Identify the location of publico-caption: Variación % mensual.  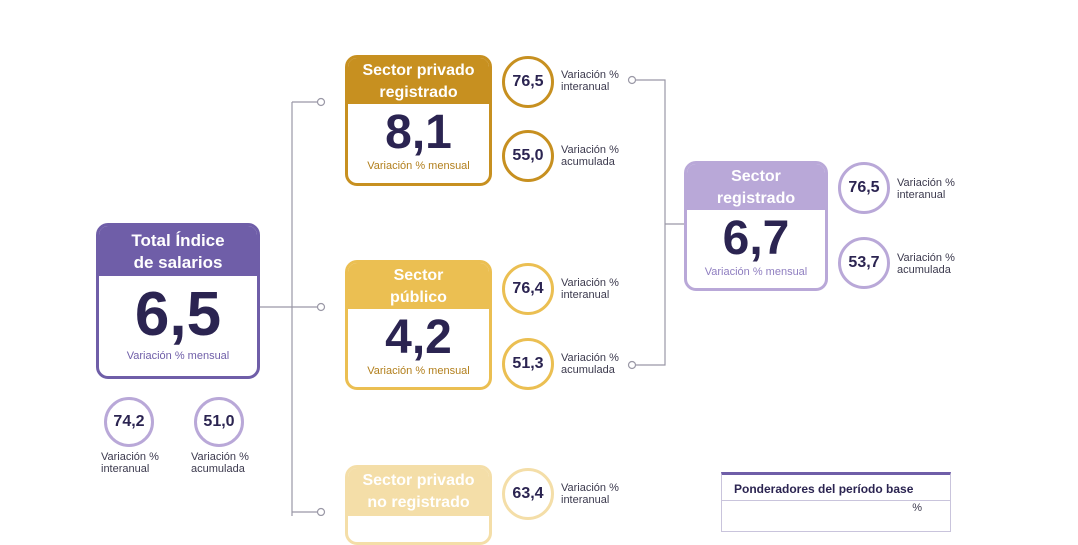
(418, 371).